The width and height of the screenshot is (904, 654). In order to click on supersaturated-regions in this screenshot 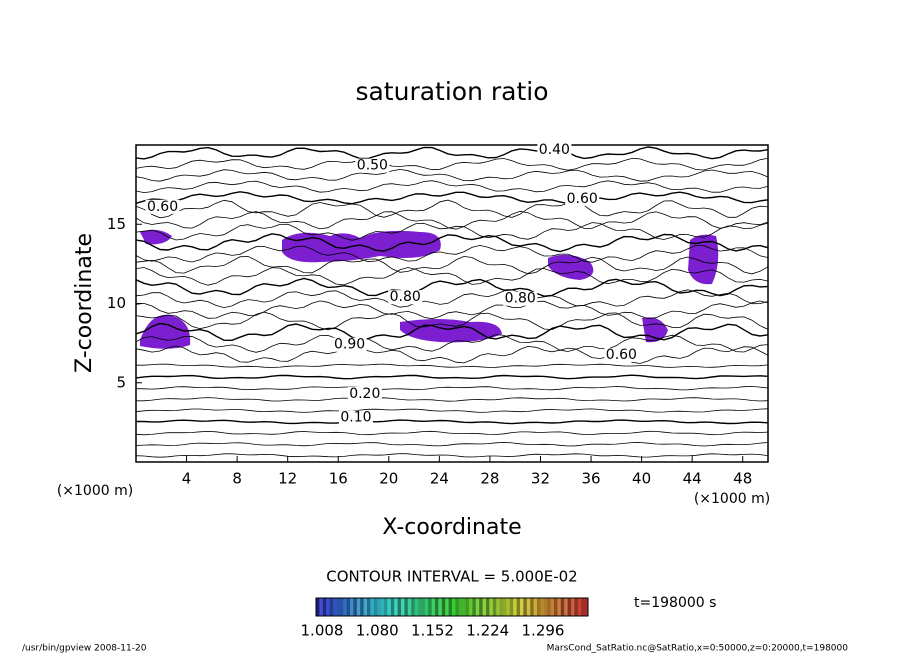, I will do `click(429, 289)`.